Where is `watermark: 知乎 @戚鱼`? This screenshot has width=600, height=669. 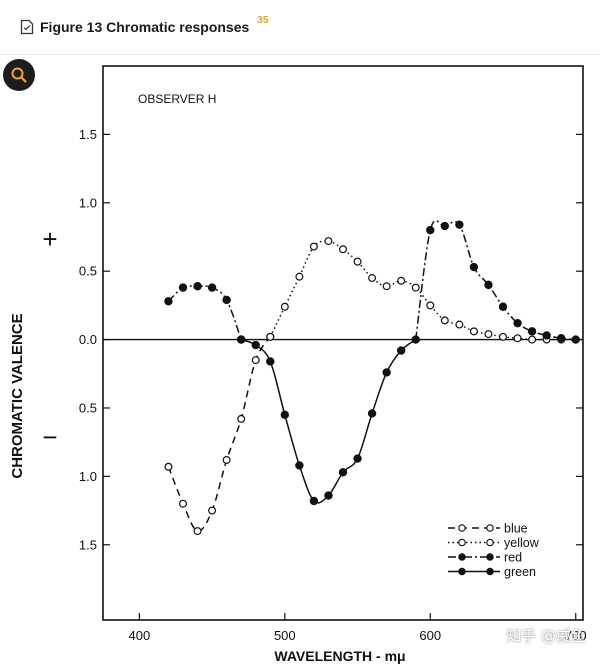
watermark: 知乎 @戚鱼 is located at coordinates (546, 636).